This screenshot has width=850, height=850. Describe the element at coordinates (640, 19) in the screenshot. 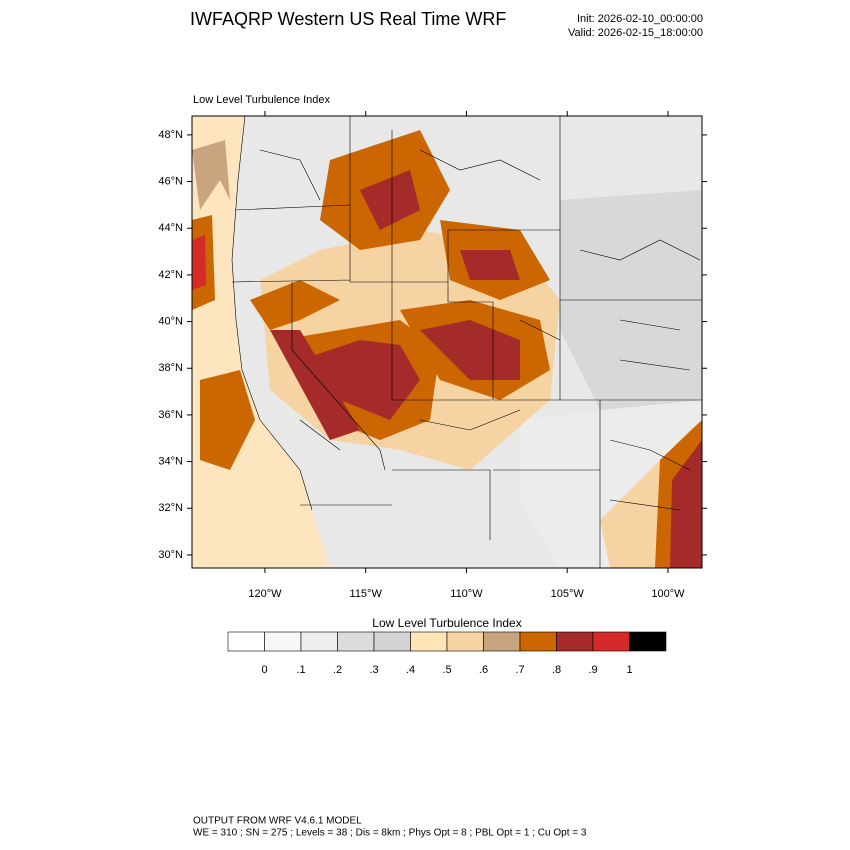

I see `init-time: Init: 2026-02-10_00:00:00` at that location.